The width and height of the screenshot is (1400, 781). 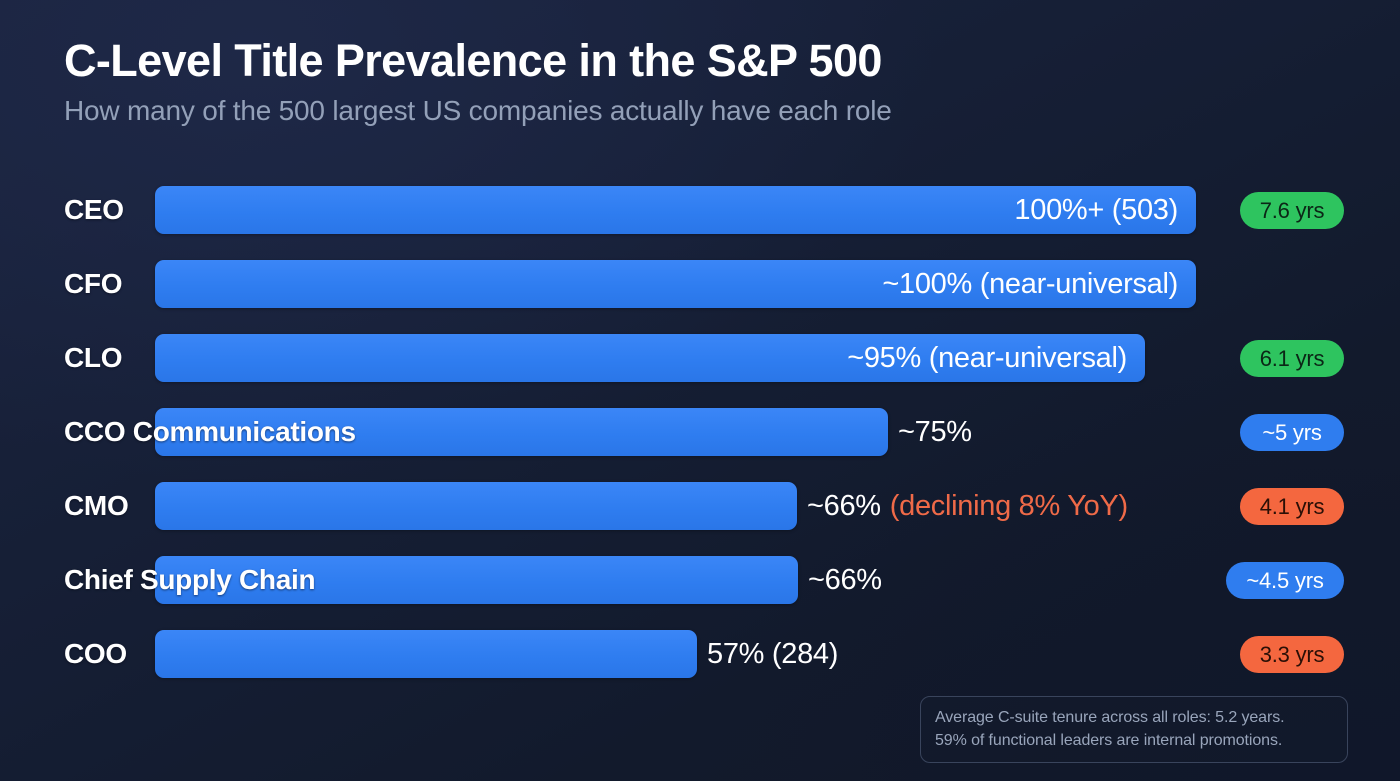 I want to click on bar-value-label: 100%+ (503), so click(x=1096, y=209).